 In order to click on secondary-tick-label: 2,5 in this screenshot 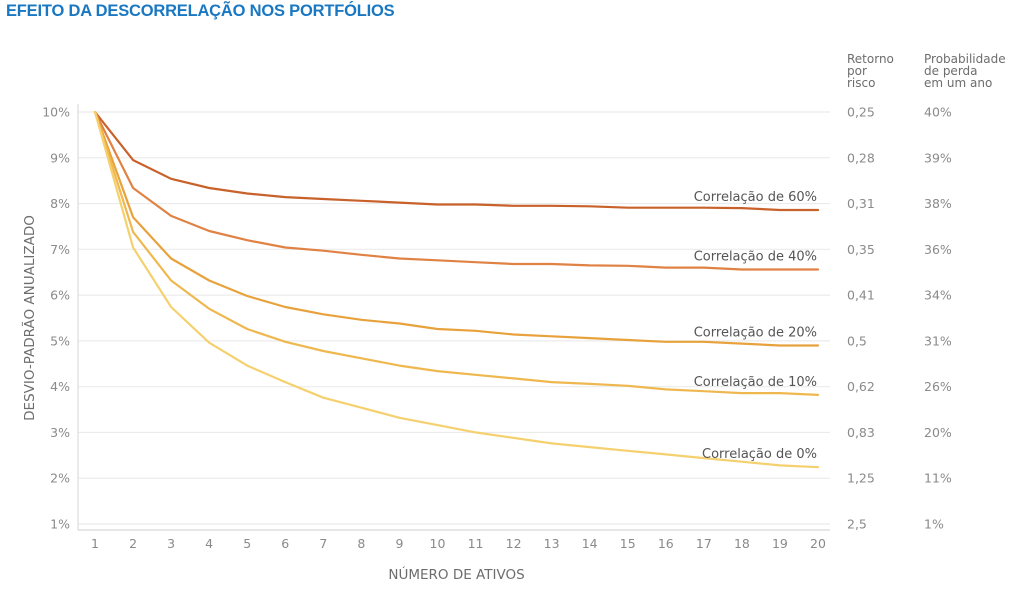, I will do `click(857, 524)`.